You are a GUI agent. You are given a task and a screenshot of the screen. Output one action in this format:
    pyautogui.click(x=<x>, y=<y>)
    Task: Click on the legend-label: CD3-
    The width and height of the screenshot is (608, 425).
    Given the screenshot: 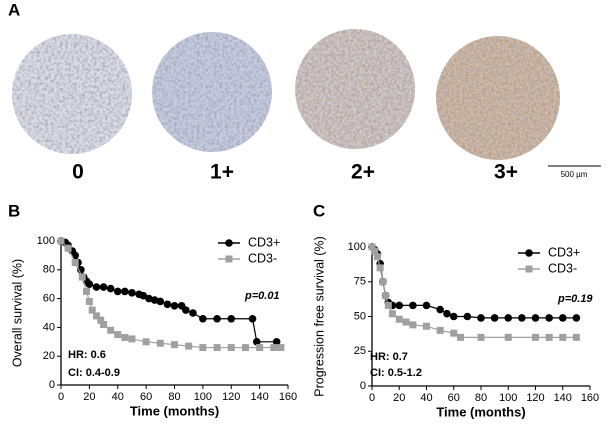 What is the action you would take?
    pyautogui.click(x=262, y=258)
    